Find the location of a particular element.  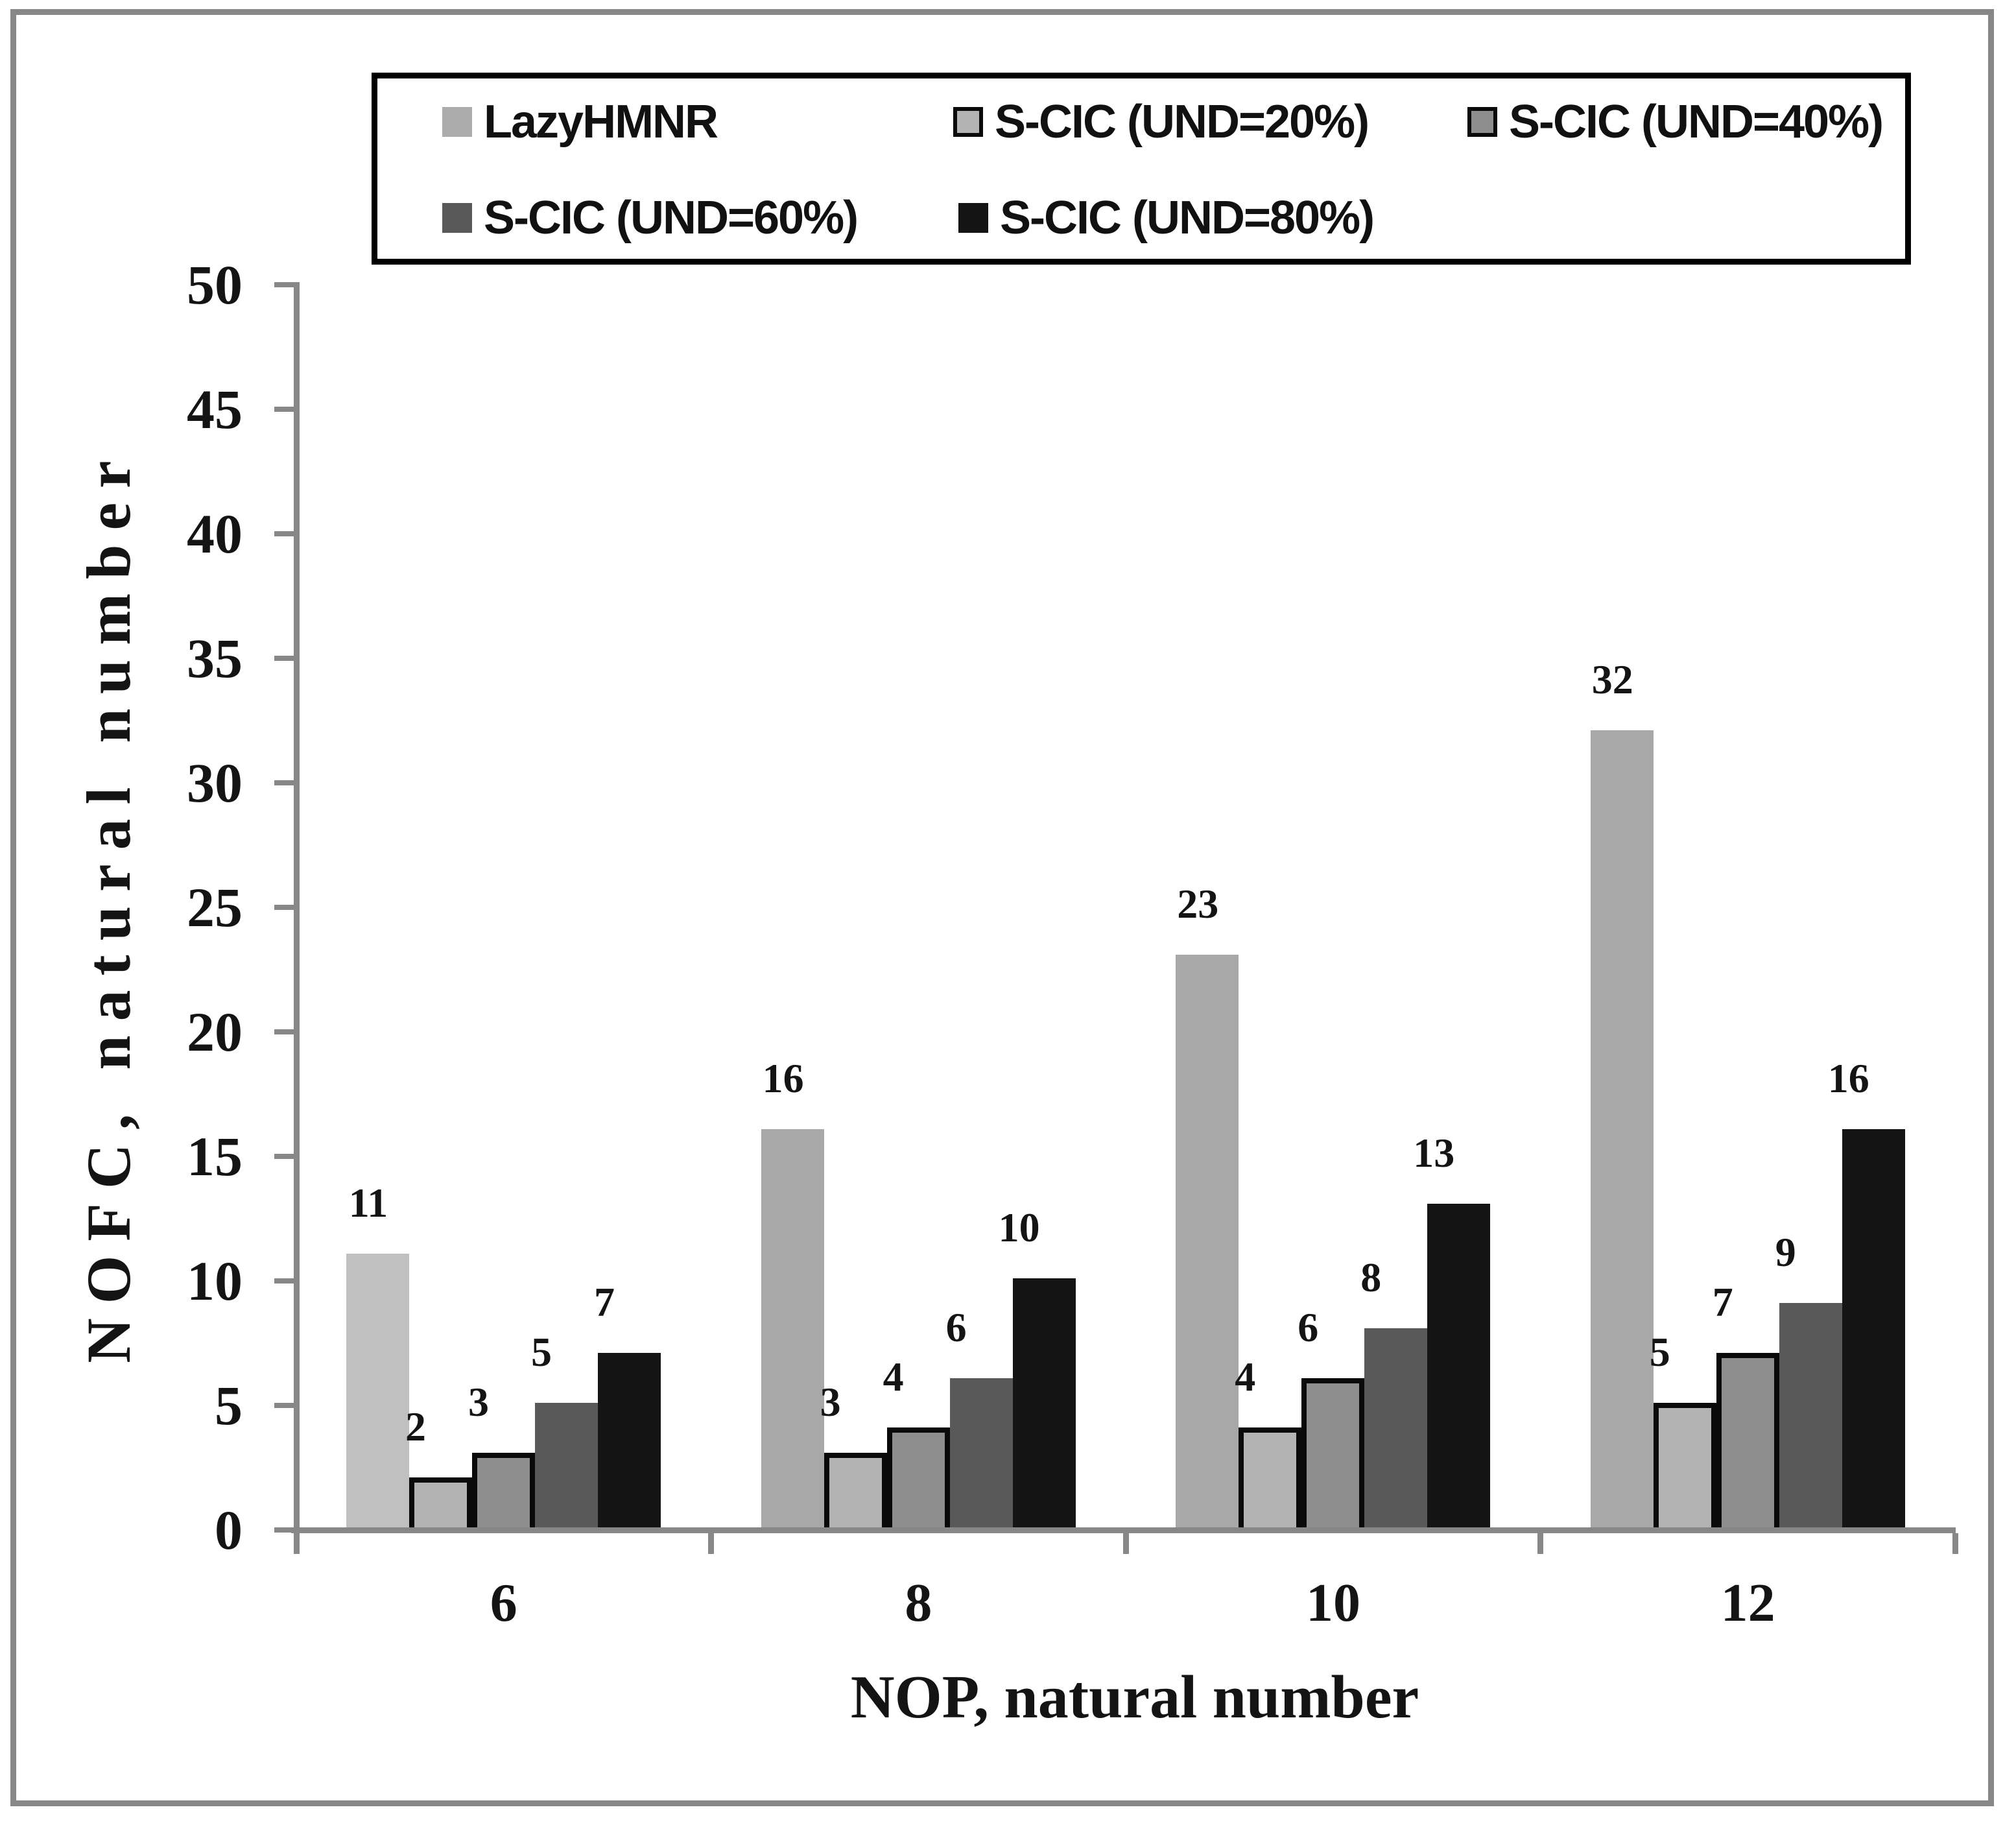

legend-item-lazyhmnr: LazyHMNR is located at coordinates (580, 122).